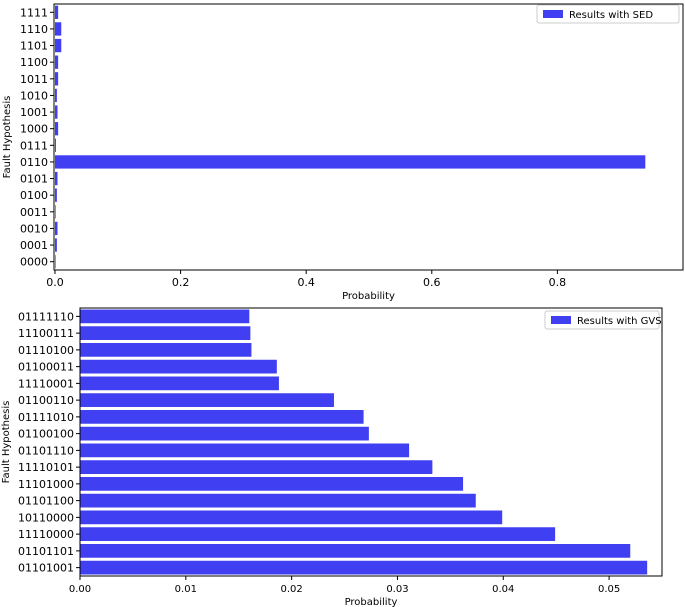 The height and width of the screenshot is (607, 685). Describe the element at coordinates (558, 282) in the screenshot. I see `x-tick-label: 0.8` at that location.